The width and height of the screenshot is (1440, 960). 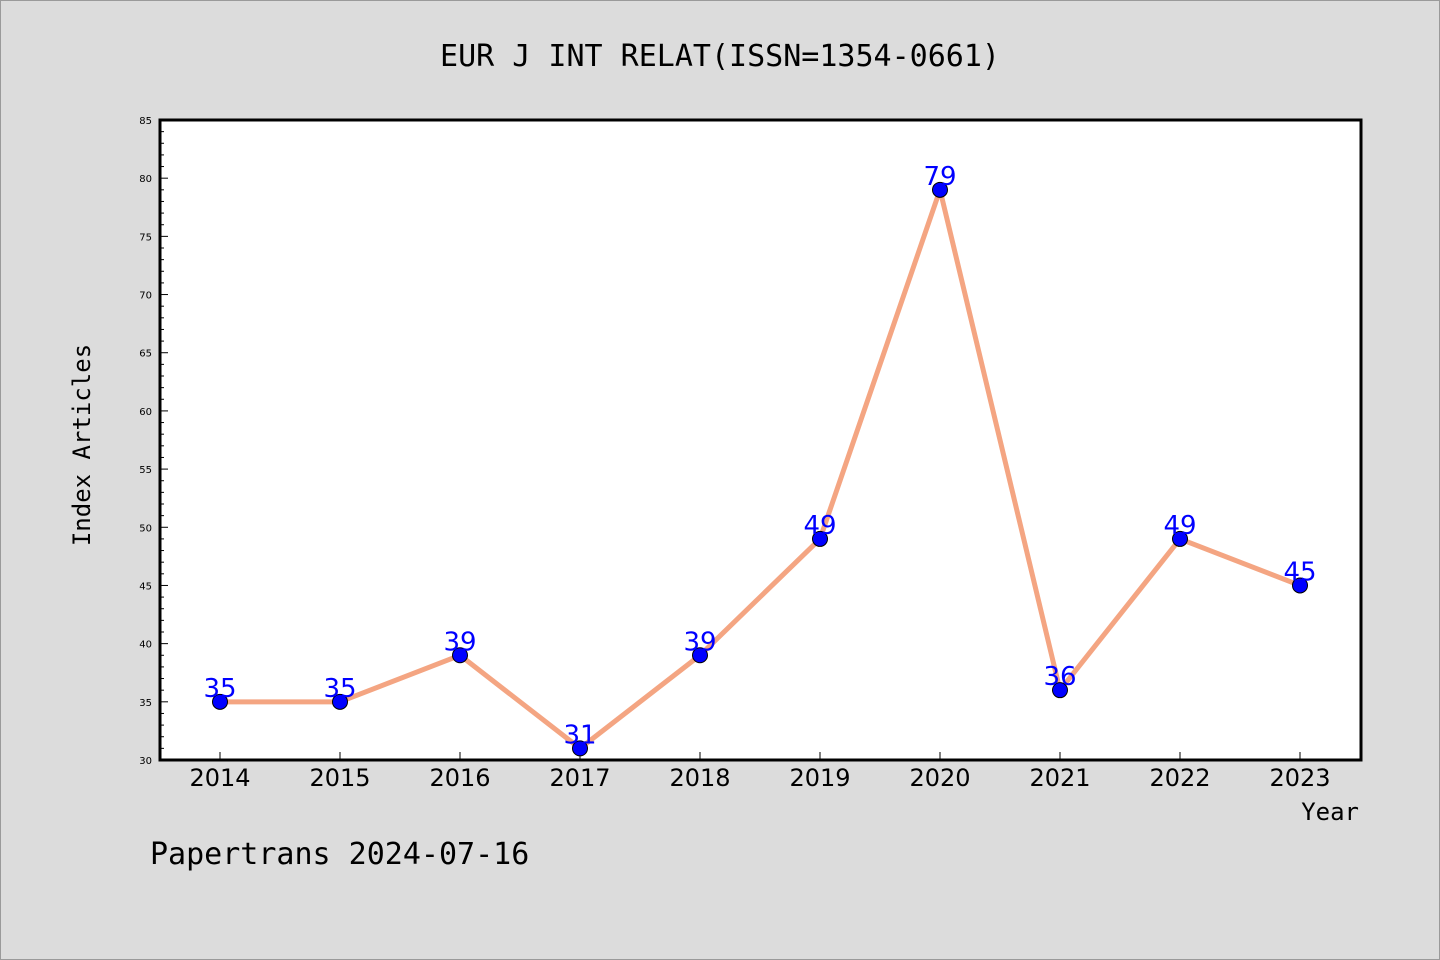 I want to click on x-axis: 2014 2015 2016 2017 2018 2019 2020 2021 2022 2023, so click(x=760, y=772).